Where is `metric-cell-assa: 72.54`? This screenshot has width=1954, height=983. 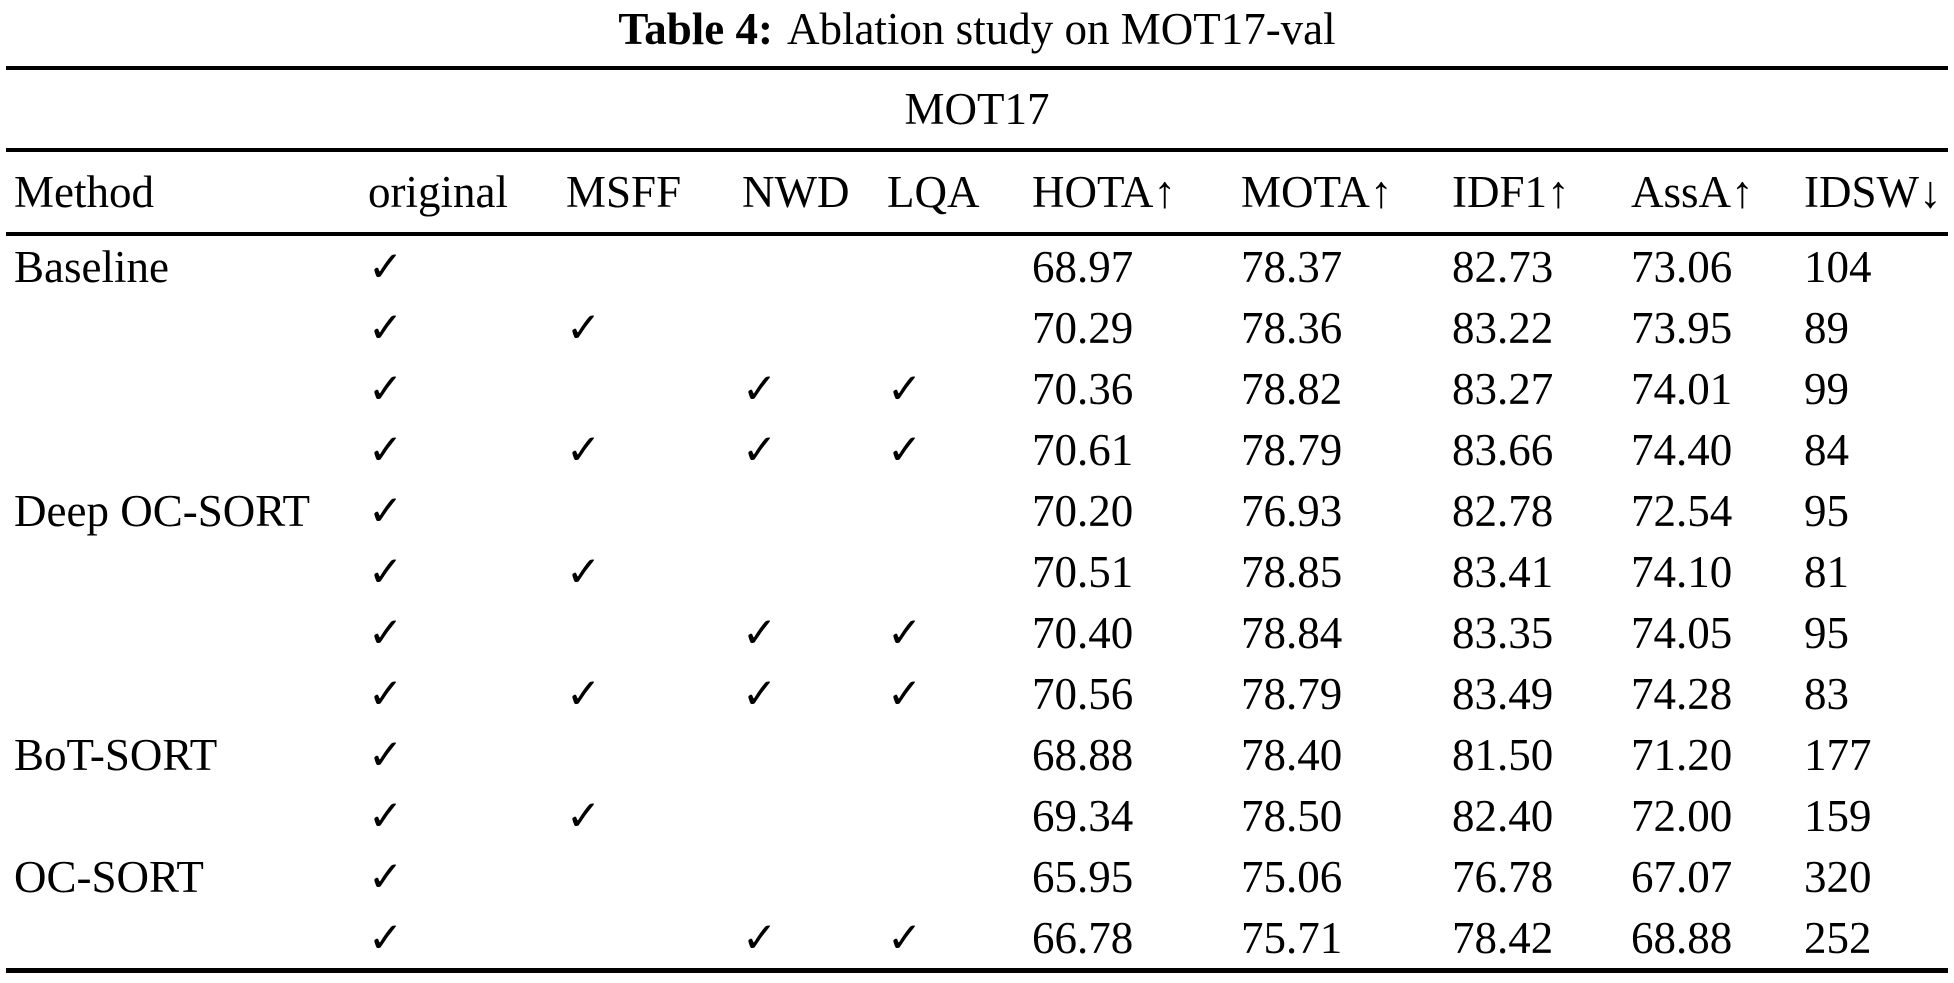
metric-cell-assa: 72.54 is located at coordinates (1682, 510).